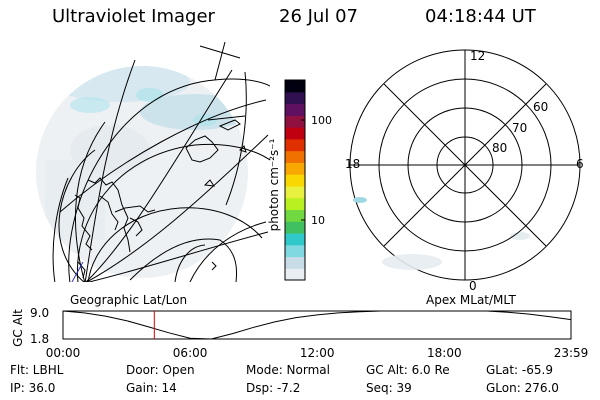 Image resolution: width=600 pixels, height=400 pixels. I want to click on seq-field: Seq: 39, so click(389, 388).